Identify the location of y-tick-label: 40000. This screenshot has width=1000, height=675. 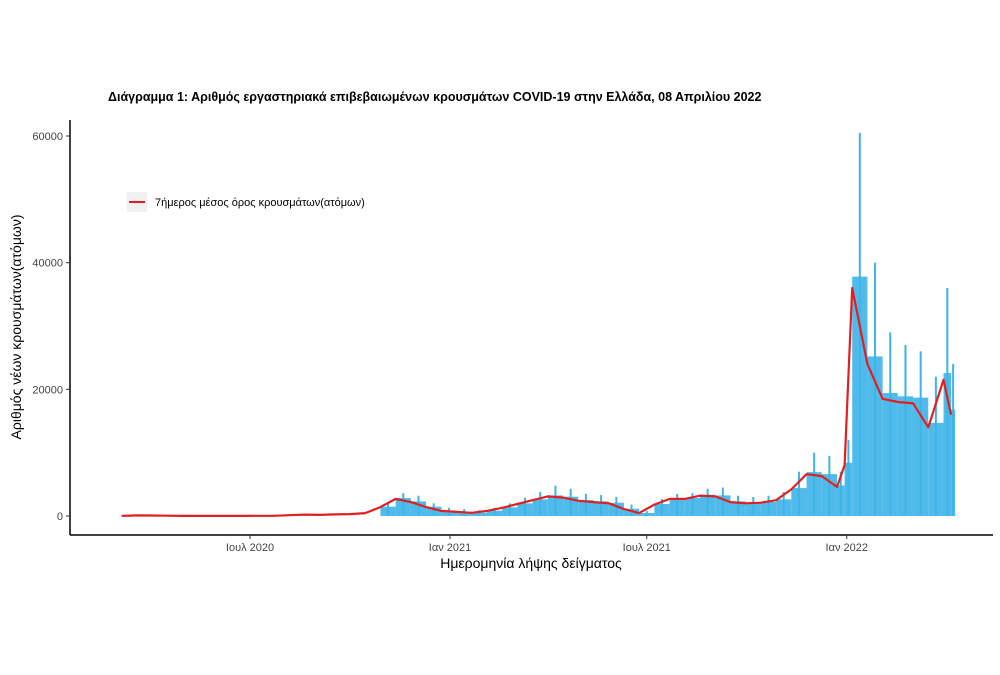
(47, 264).